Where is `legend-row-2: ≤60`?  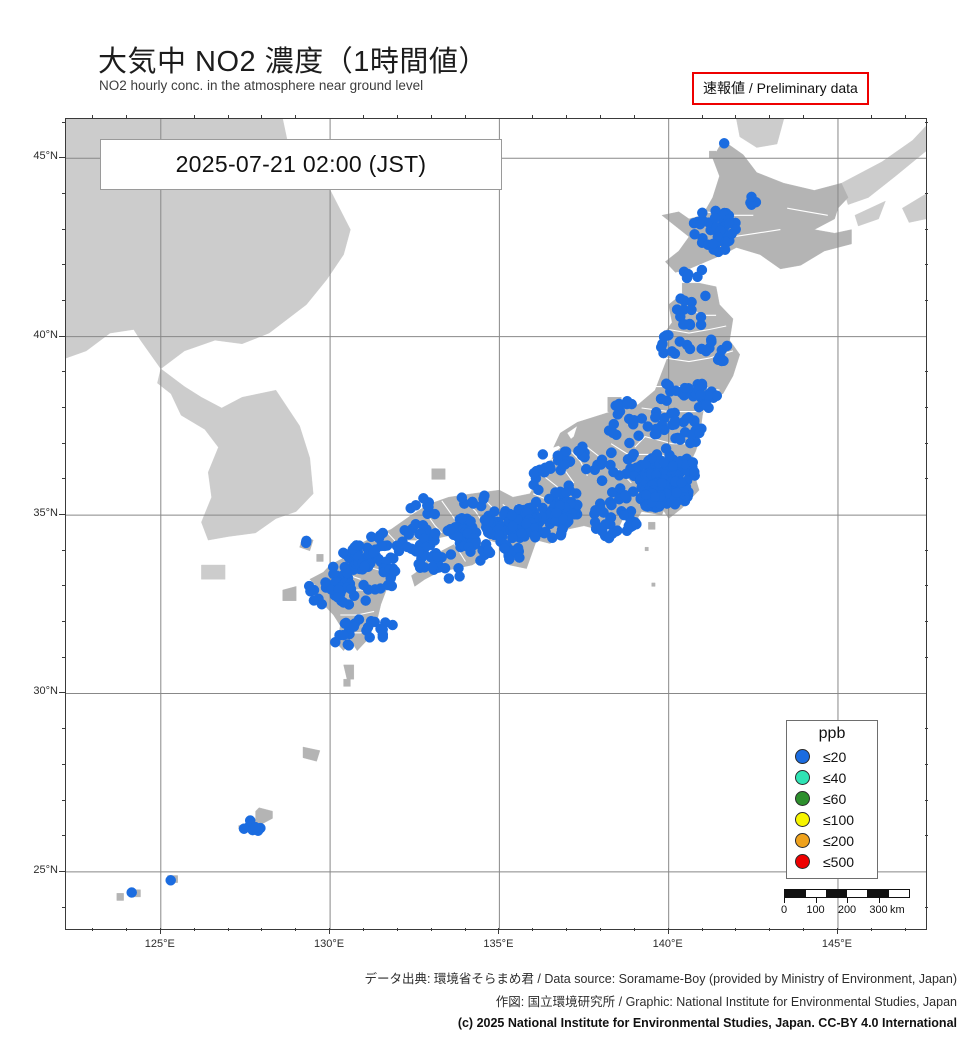
legend-row-2: ≤60 is located at coordinates (832, 798).